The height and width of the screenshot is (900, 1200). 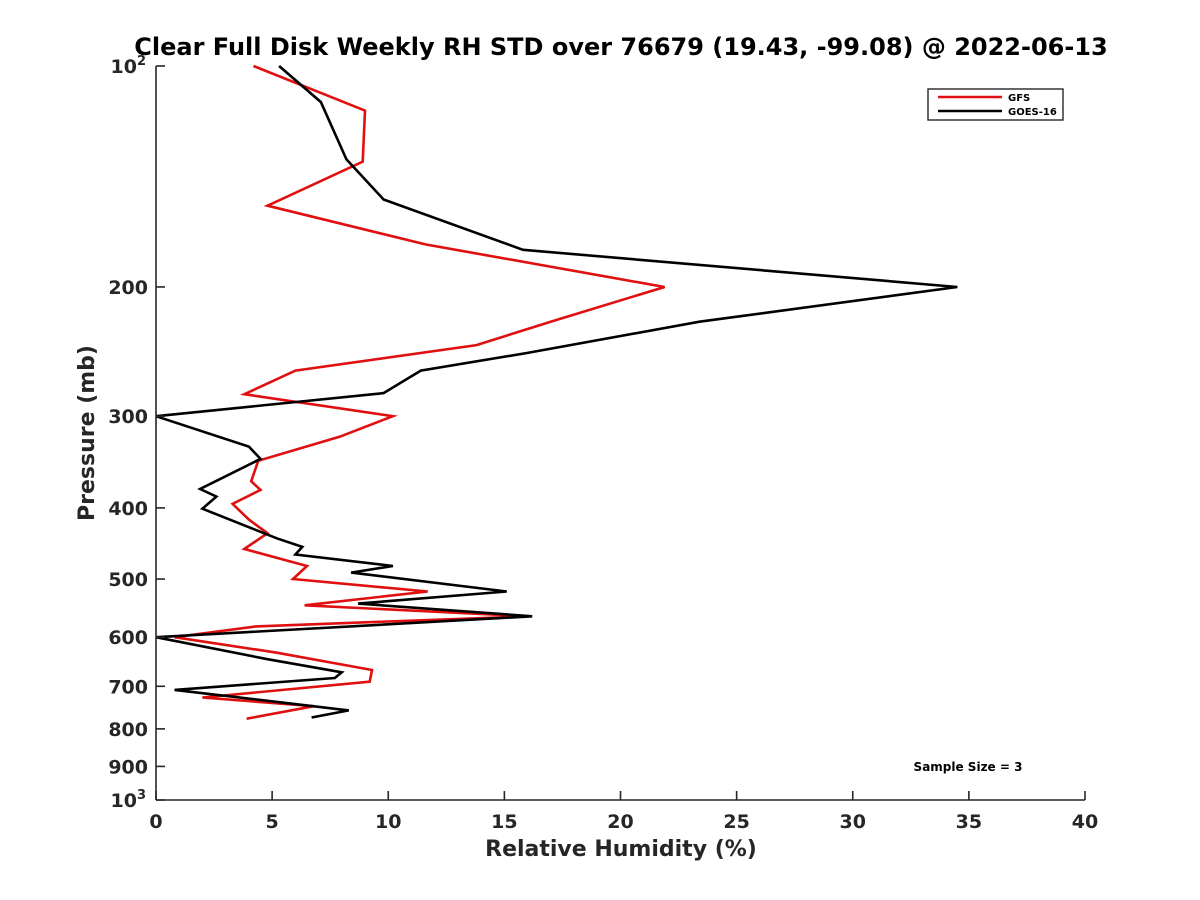 What do you see at coordinates (968, 767) in the screenshot?
I see `sample-size-annotation: Sample Size = 3` at bounding box center [968, 767].